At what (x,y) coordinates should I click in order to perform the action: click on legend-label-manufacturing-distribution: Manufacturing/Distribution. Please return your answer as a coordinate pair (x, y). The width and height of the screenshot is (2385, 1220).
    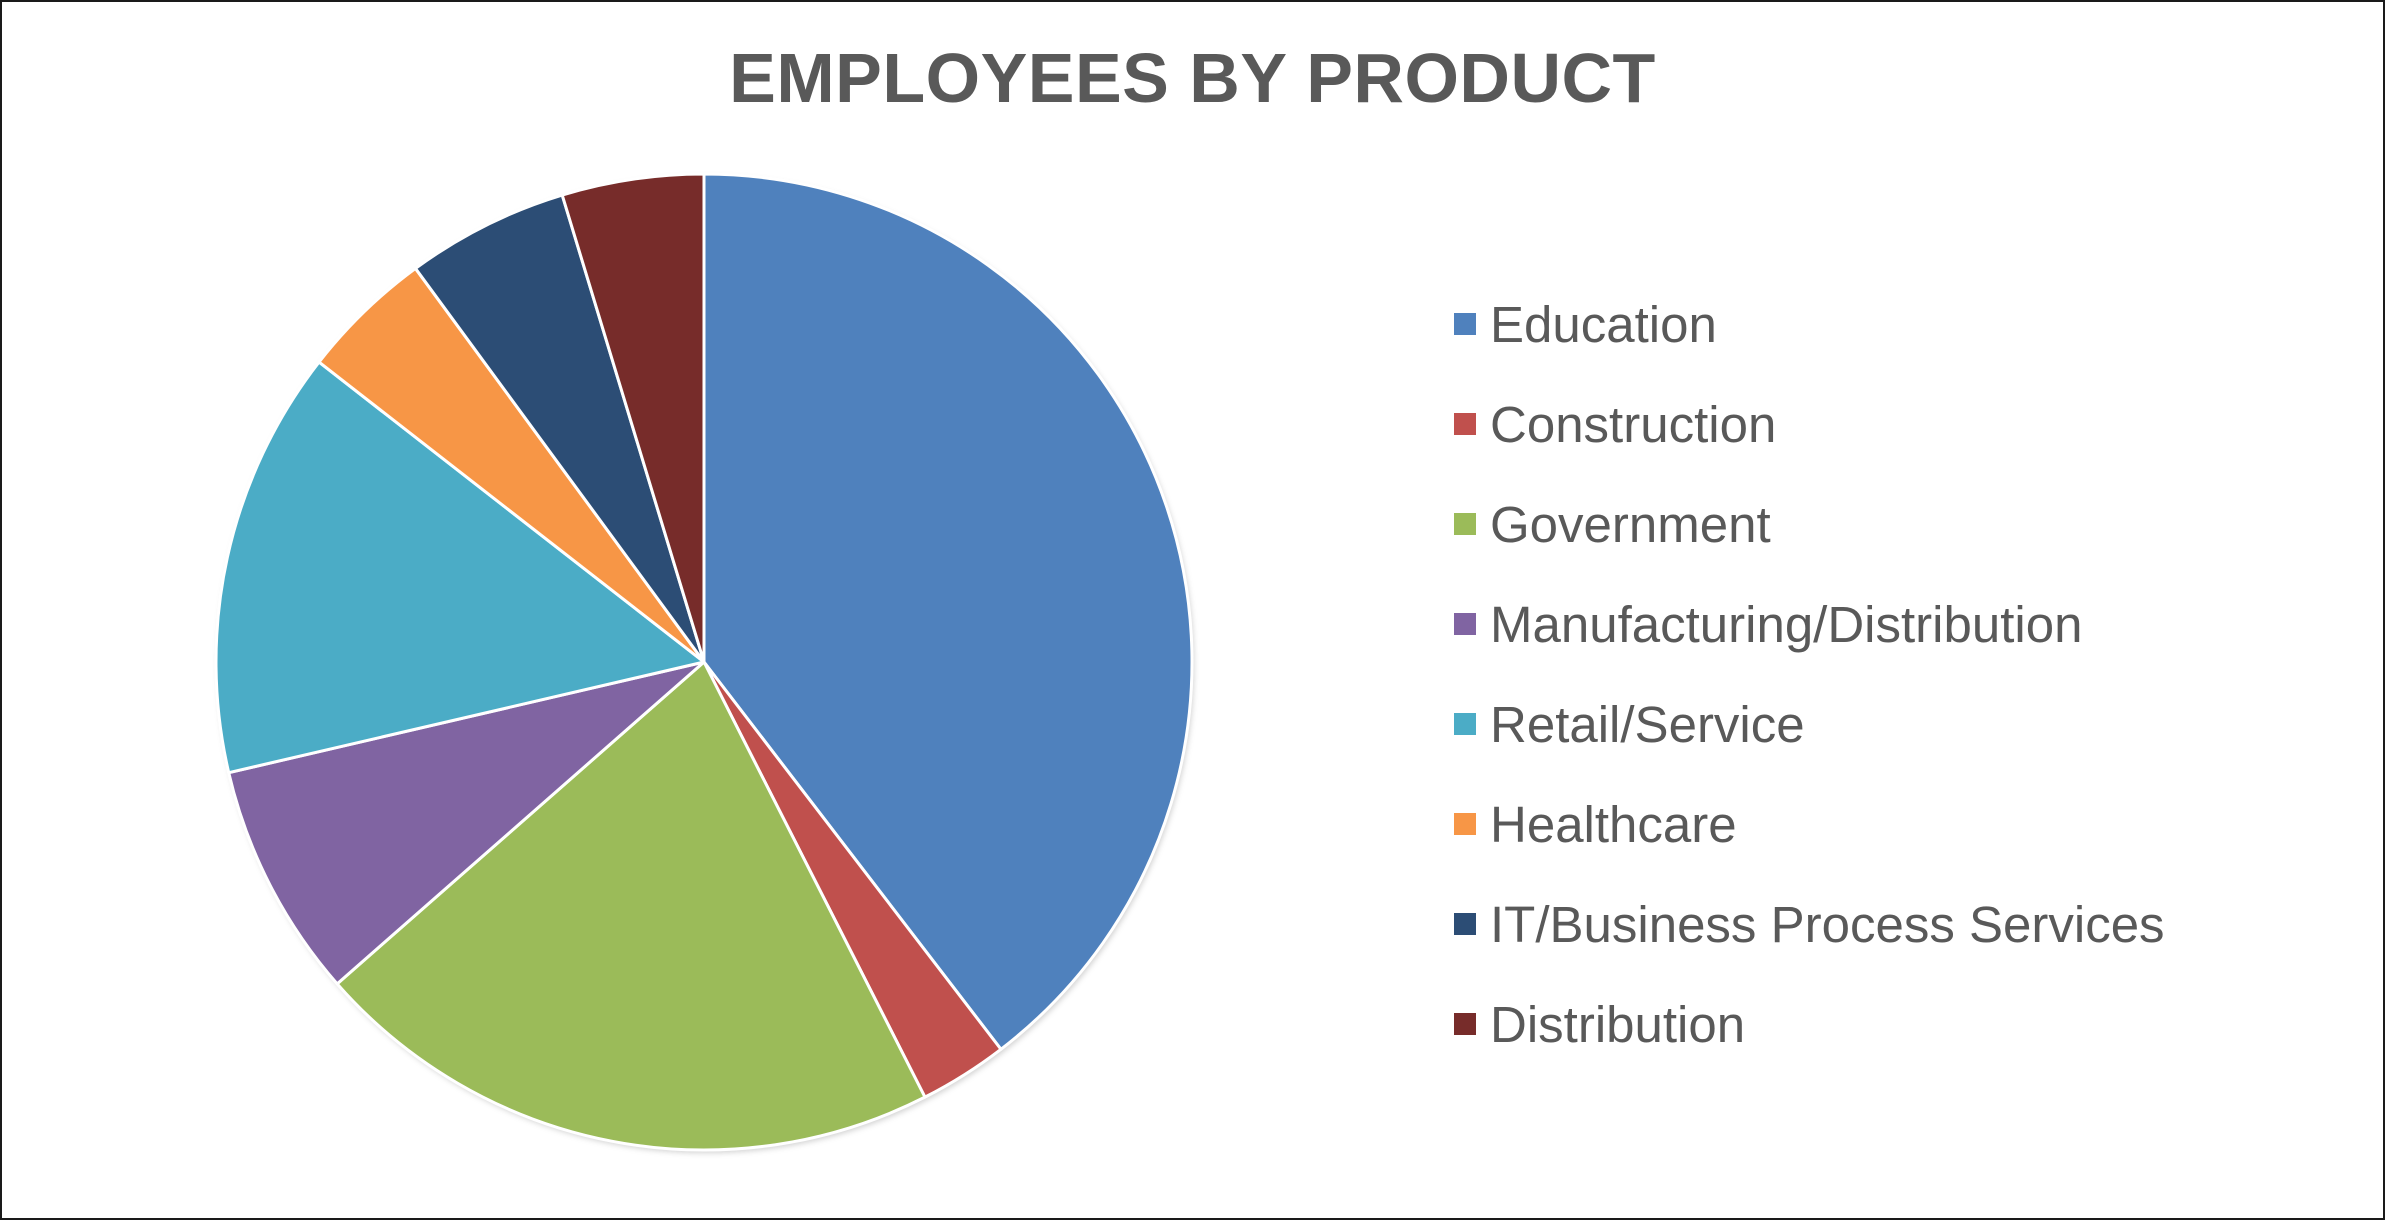
    Looking at the image, I should click on (1786, 624).